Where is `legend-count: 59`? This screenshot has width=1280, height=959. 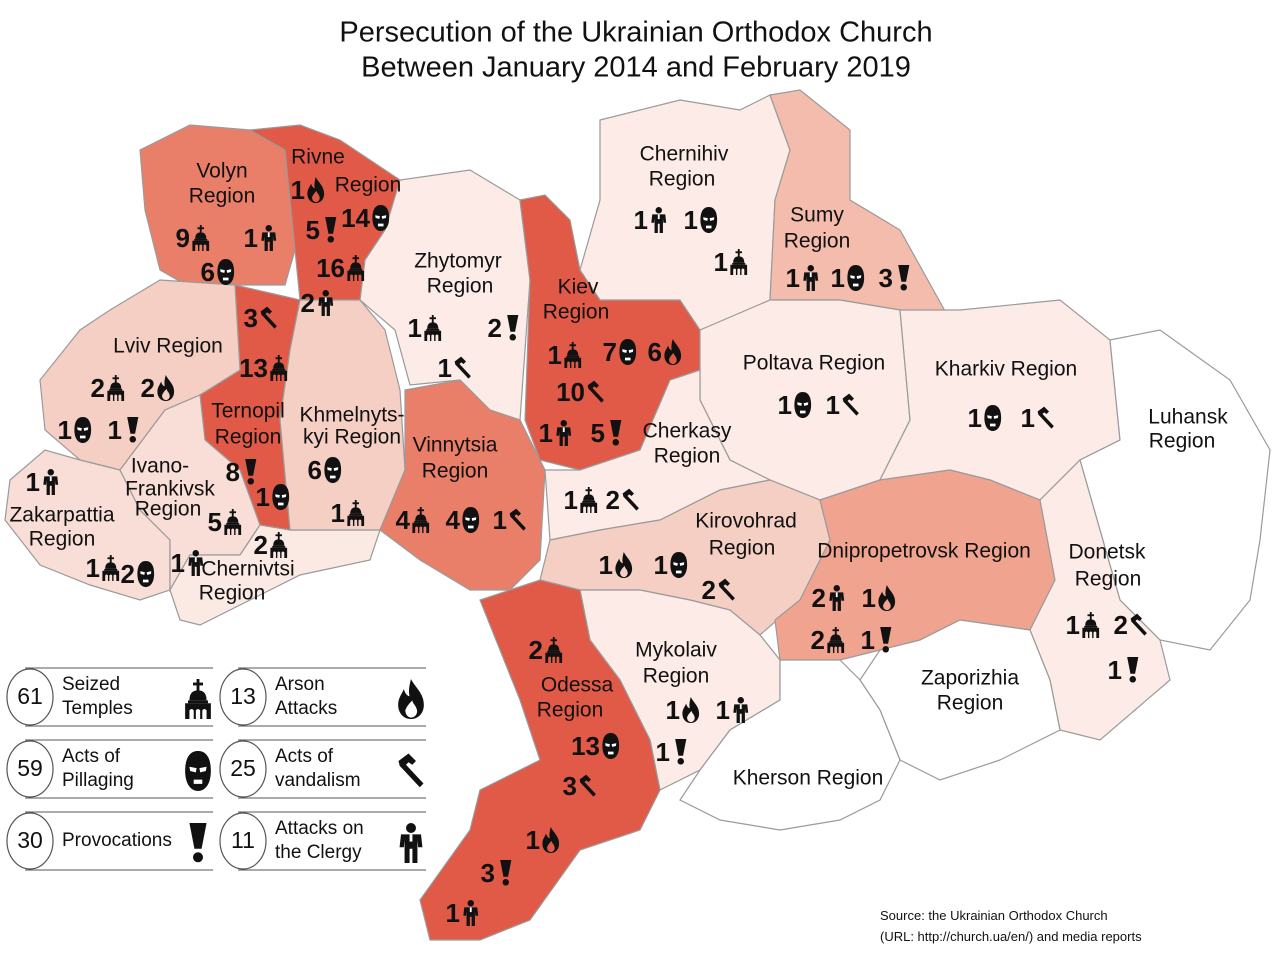 legend-count: 59 is located at coordinates (30, 768).